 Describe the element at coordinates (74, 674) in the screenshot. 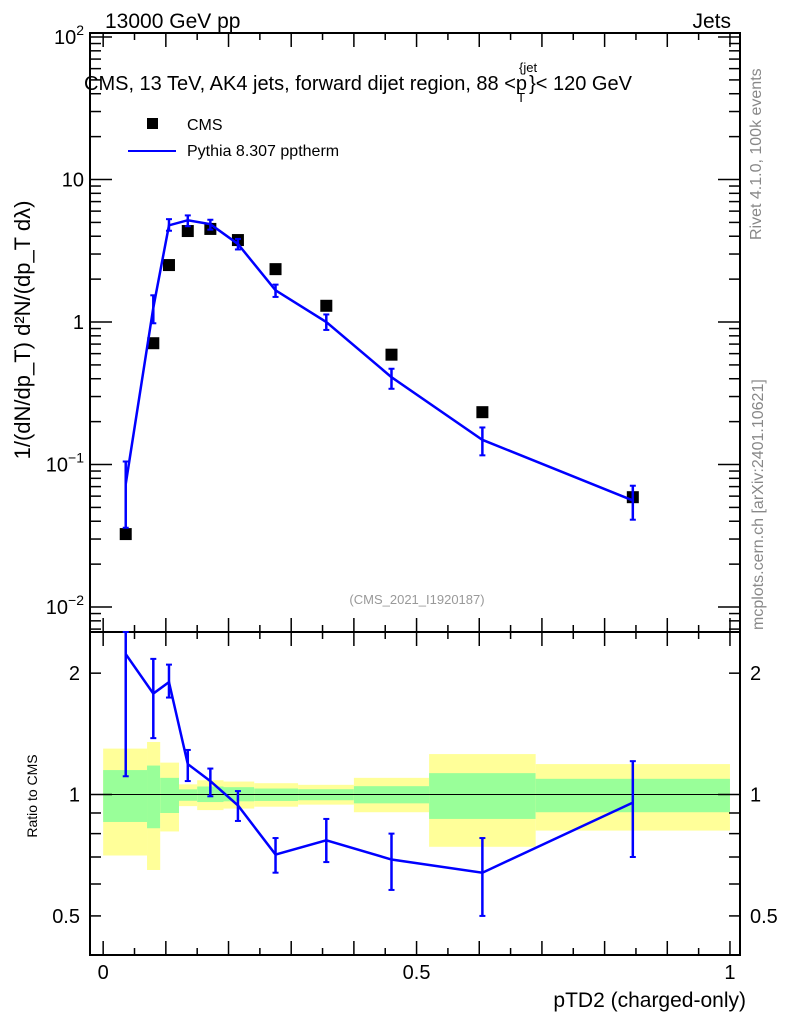

I see `y-tick-label: 2` at that location.